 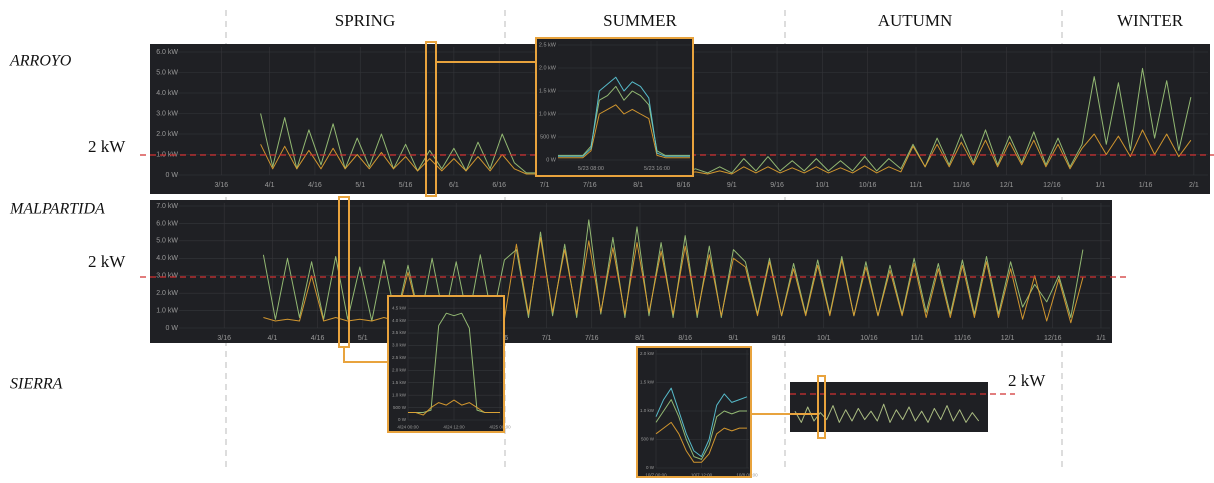 What do you see at coordinates (499, 185) in the screenshot?
I see `x-tick-label: 6/16` at bounding box center [499, 185].